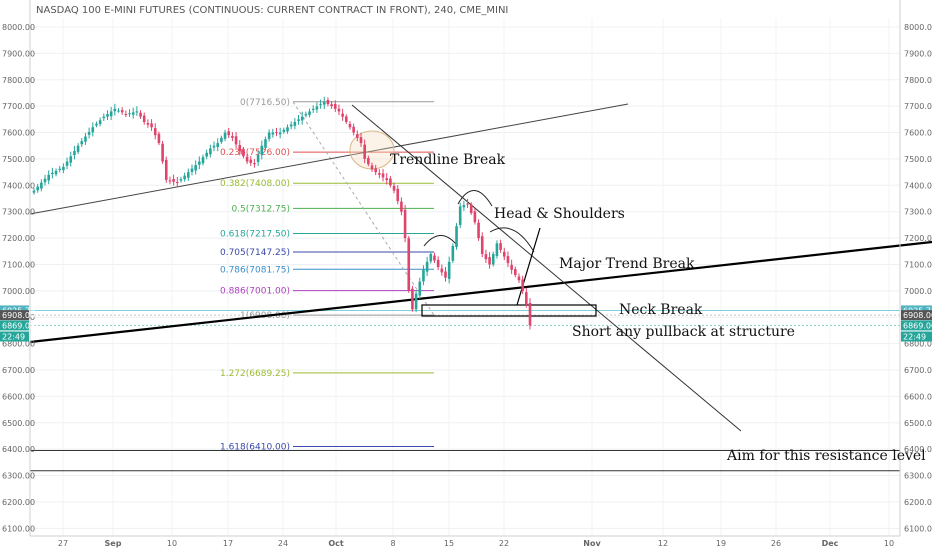 The height and width of the screenshot is (550, 932). Describe the element at coordinates (283, 543) in the screenshot. I see `x-tick-label: 24` at that location.